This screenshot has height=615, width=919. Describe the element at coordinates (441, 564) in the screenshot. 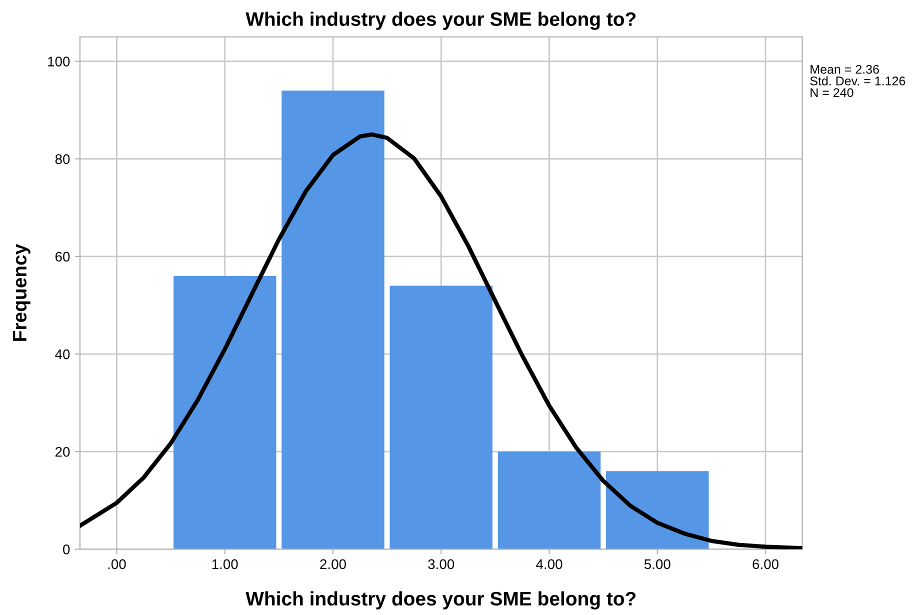

I see `x-tick-label: 3.00` at that location.